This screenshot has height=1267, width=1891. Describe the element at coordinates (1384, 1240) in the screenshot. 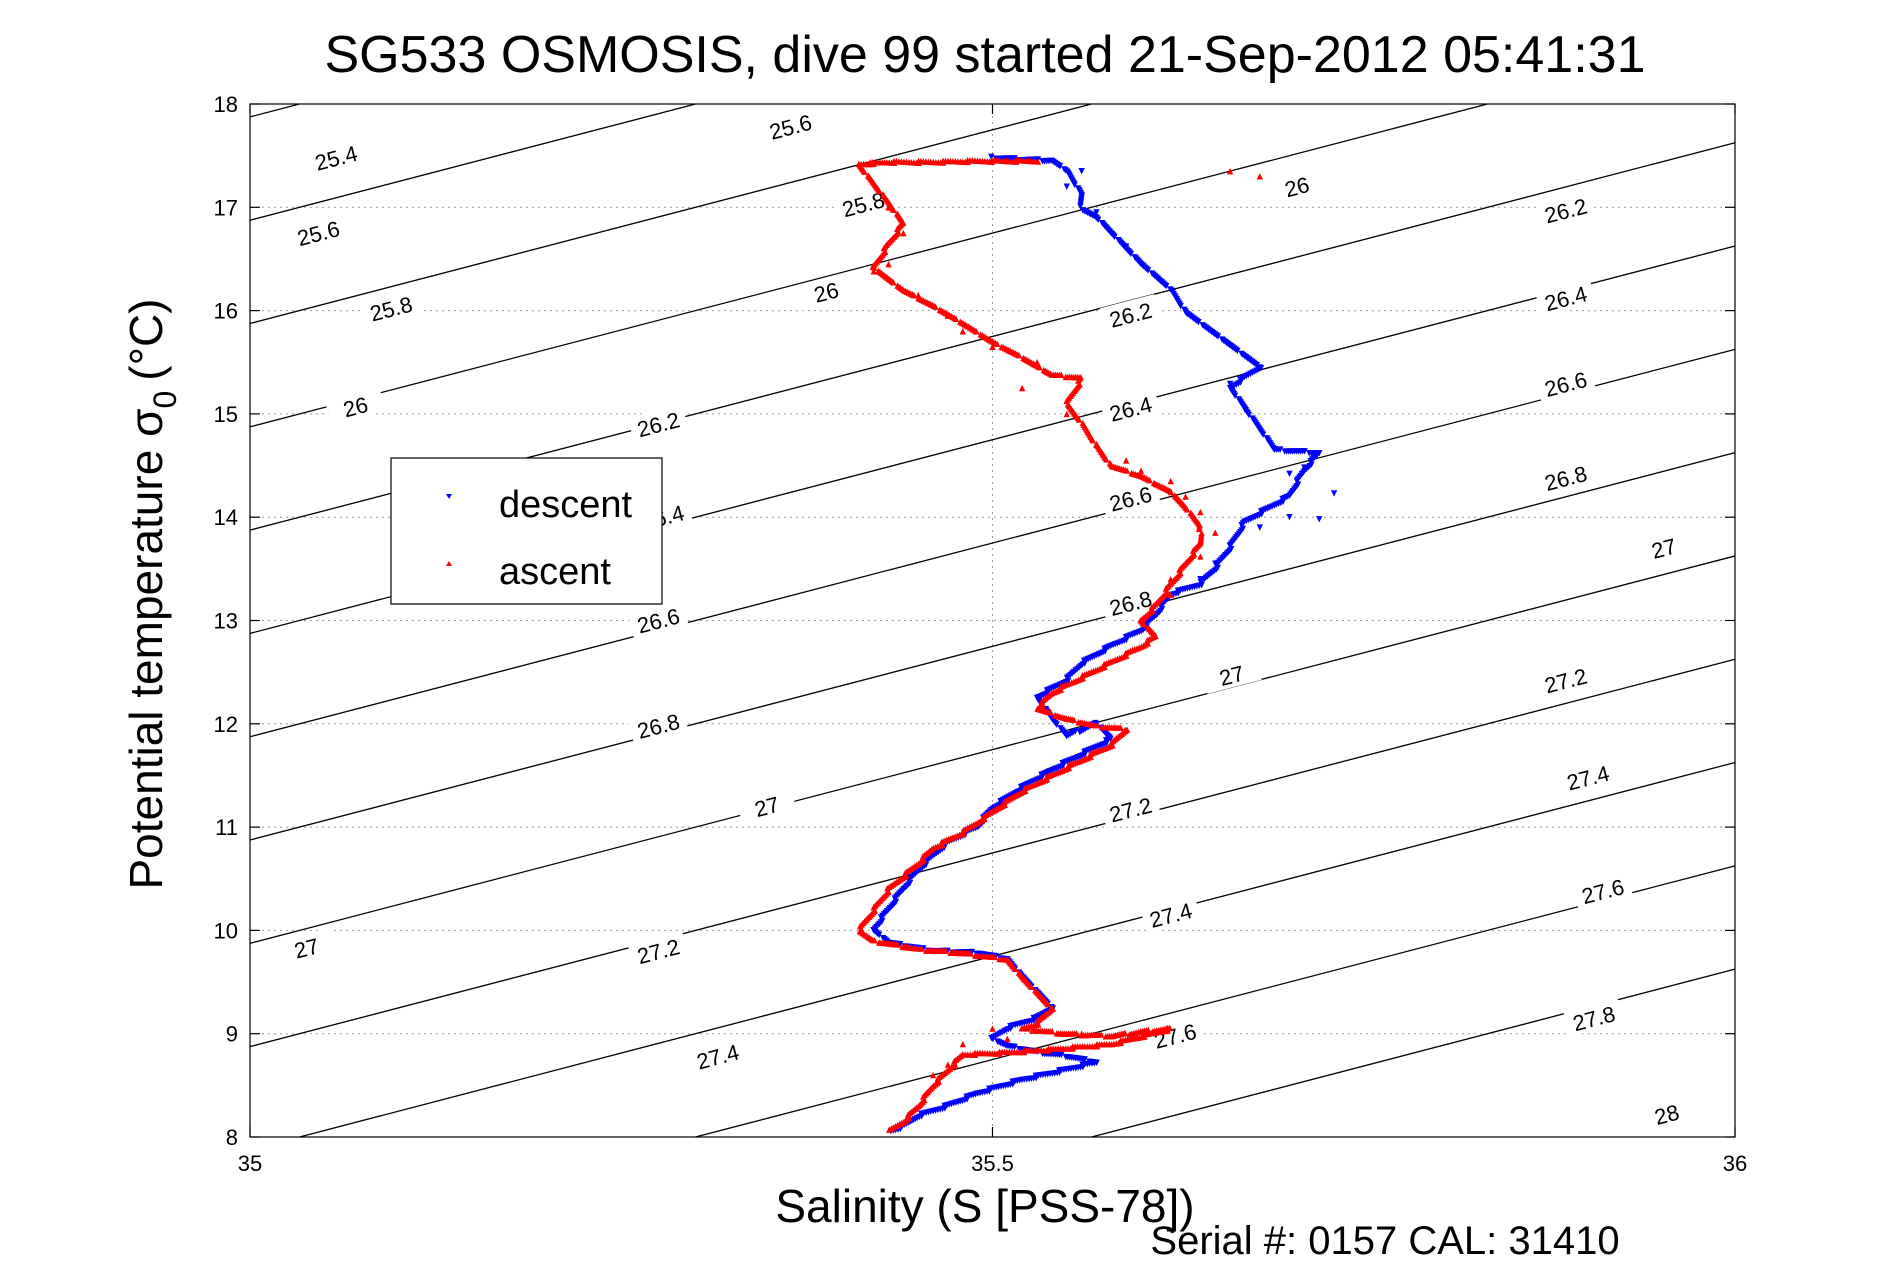

I see `footer-serial-cal: Serial #: 0157 CAL: 31410` at that location.